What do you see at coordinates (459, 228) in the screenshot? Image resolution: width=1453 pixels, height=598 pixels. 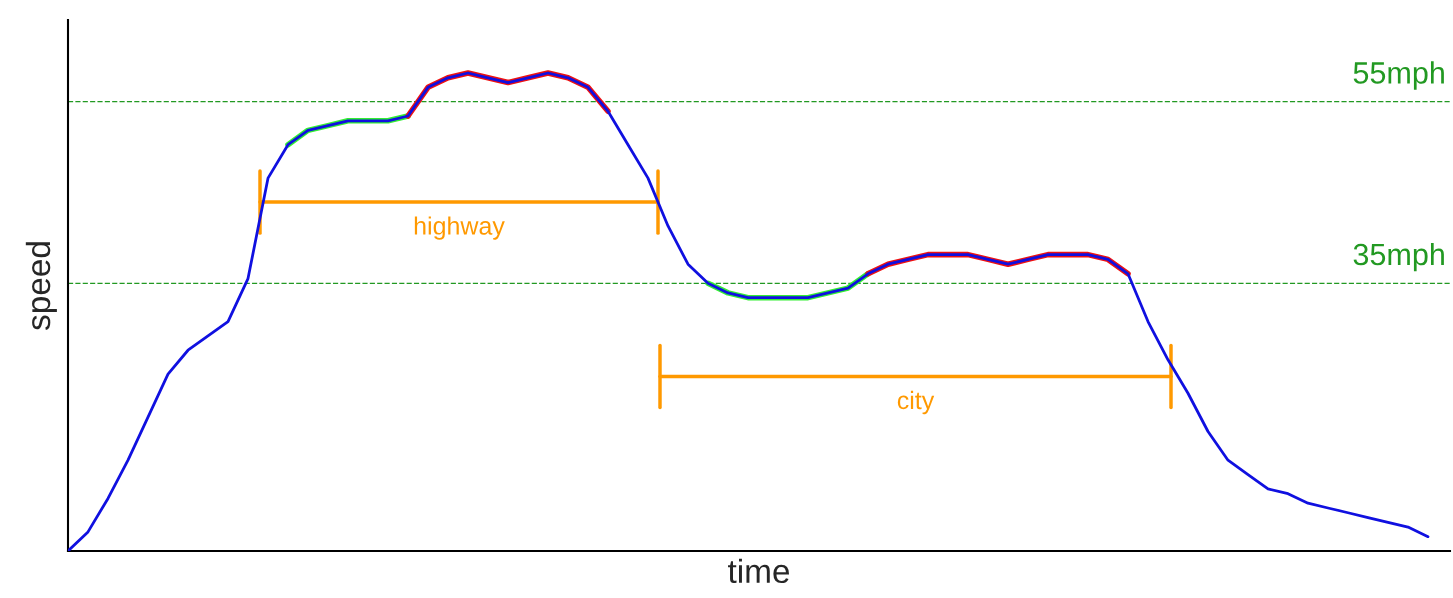 I see `annotation: highway` at bounding box center [459, 228].